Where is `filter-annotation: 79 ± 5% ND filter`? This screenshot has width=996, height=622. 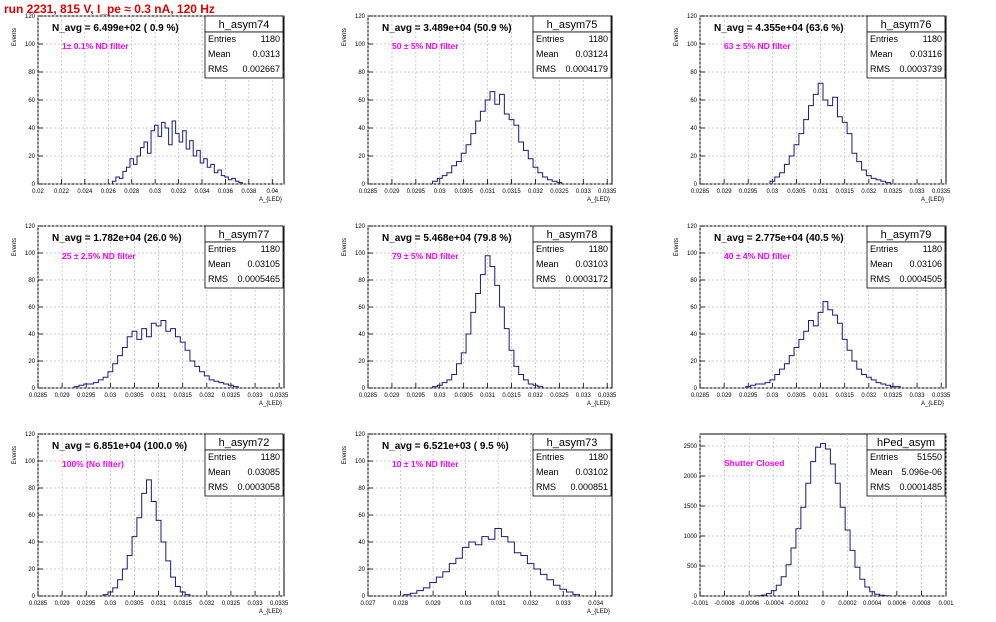
filter-annotation: 79 ± 5% ND filter is located at coordinates (425, 256).